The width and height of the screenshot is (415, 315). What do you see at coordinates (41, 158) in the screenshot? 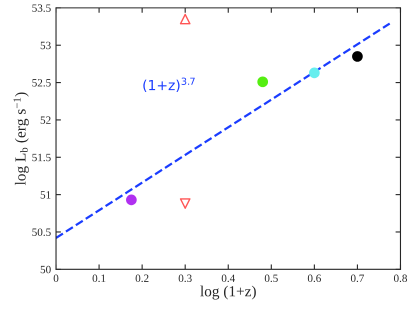
I see `y-tick-label: 51.5` at bounding box center [41, 158].